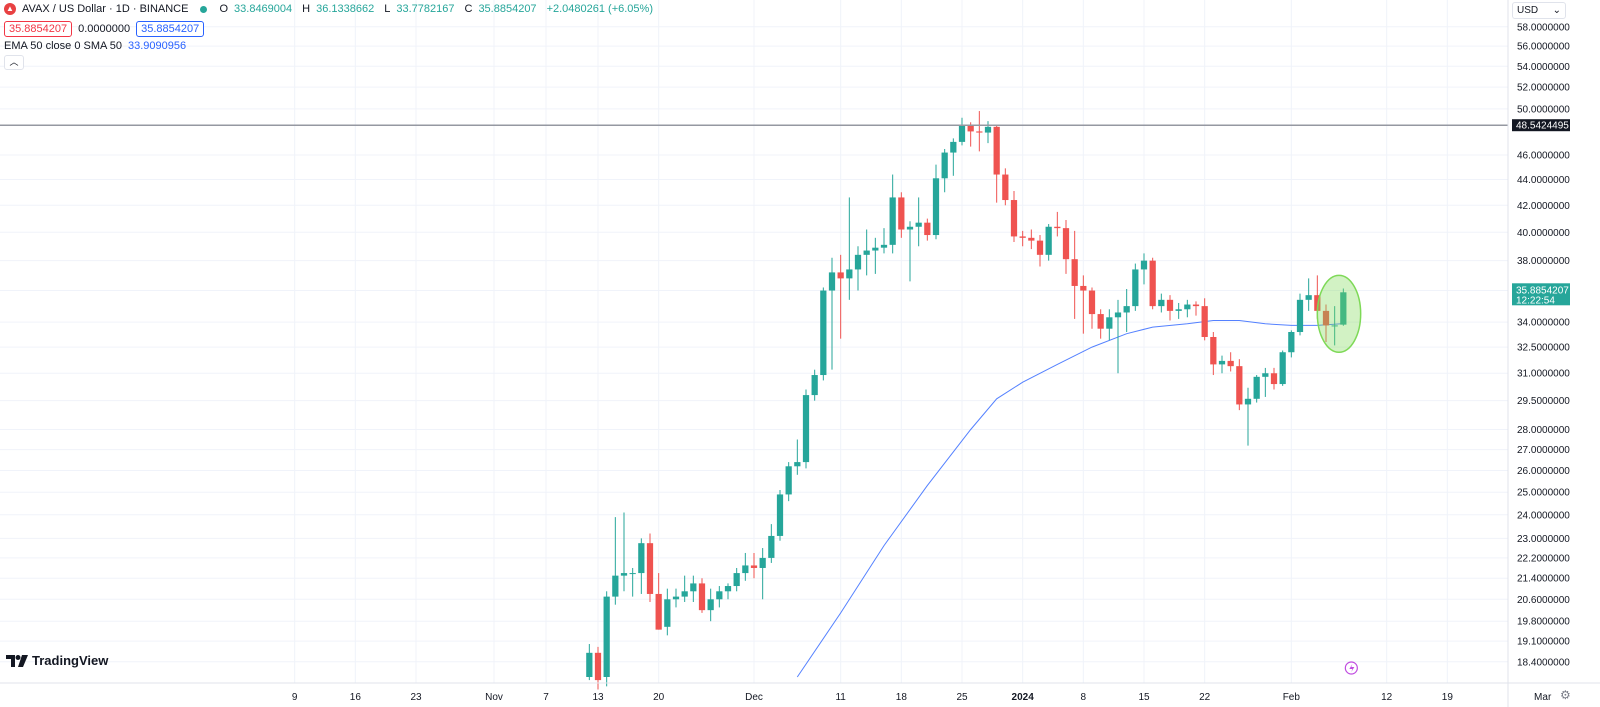 This screenshot has height=707, width=1600. Describe the element at coordinates (1352, 668) in the screenshot. I see `lightning-glyph` at that location.